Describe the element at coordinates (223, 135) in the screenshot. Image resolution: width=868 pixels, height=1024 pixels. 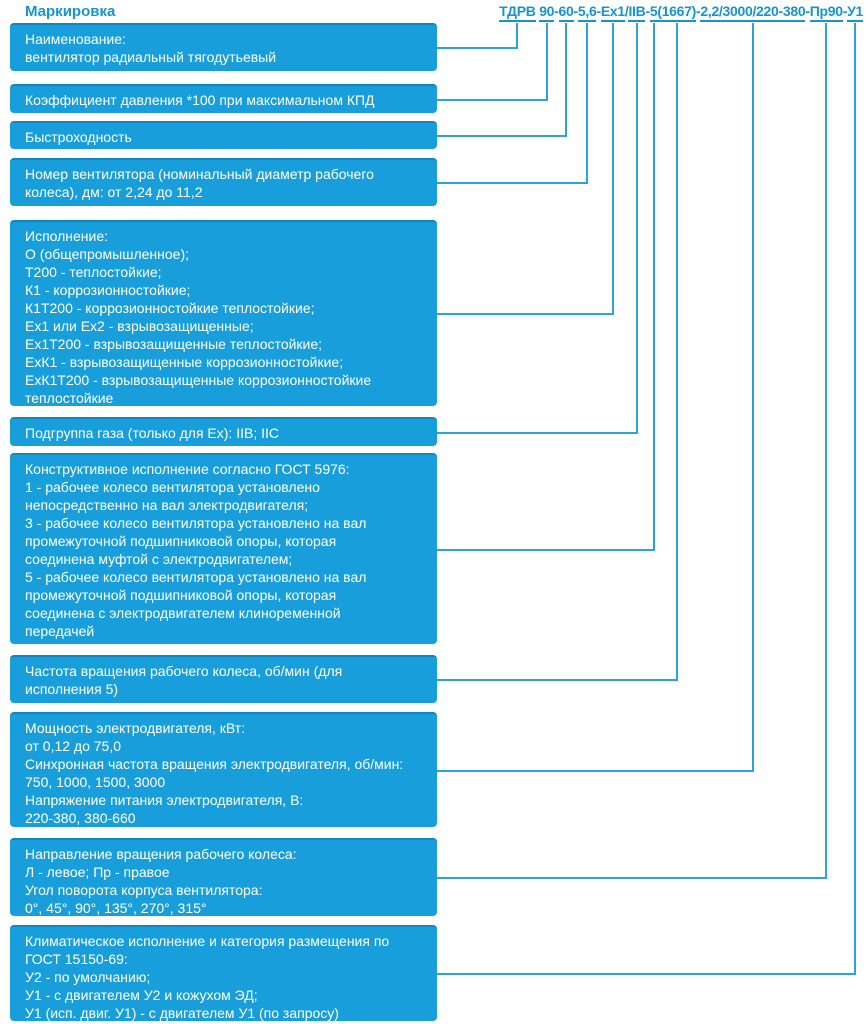
I see `marking-box-speed: Быстроходность` at that location.